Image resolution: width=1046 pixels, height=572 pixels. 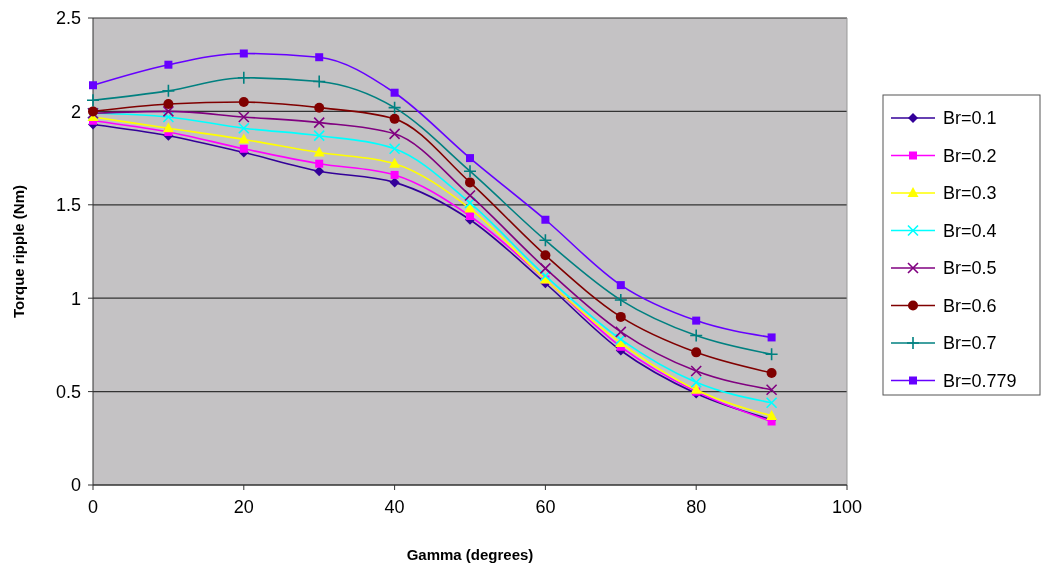 What do you see at coordinates (243, 507) in the screenshot?
I see `x-tick-label: 20` at bounding box center [243, 507].